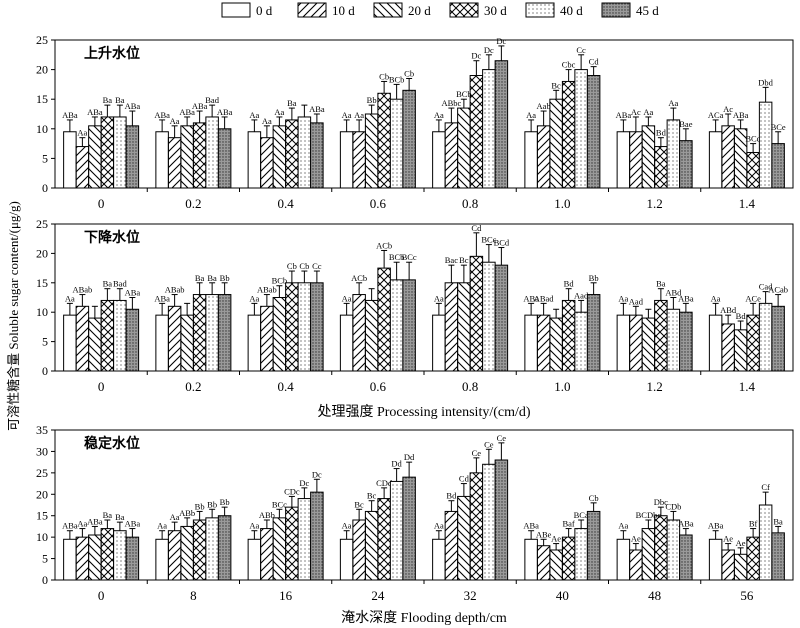 Image resolution: width=800 pixels, height=628 pixels. What do you see at coordinates (82, 290) in the screenshot?
I see `significance-label: ABab` at bounding box center [82, 290].